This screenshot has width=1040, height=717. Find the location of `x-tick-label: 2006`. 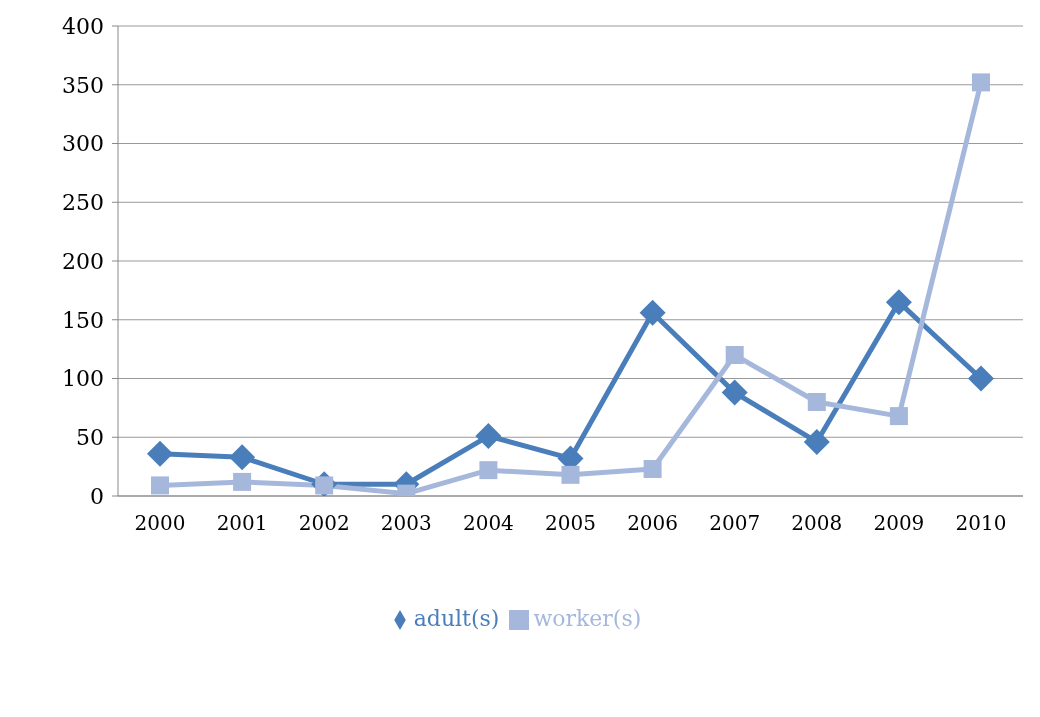

x-tick-label: 2006 is located at coordinates (653, 523).